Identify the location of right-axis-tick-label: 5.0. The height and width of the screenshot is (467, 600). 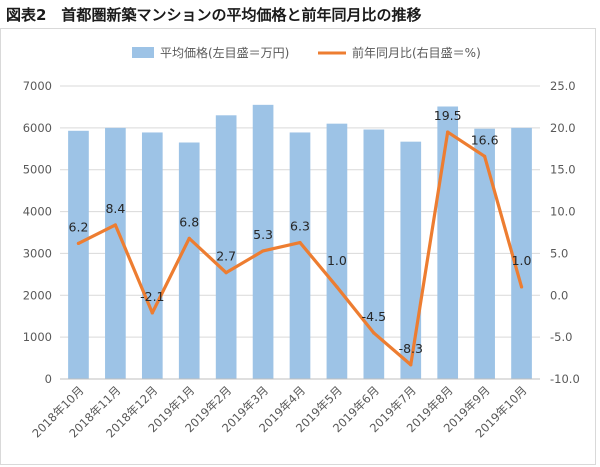
(559, 253).